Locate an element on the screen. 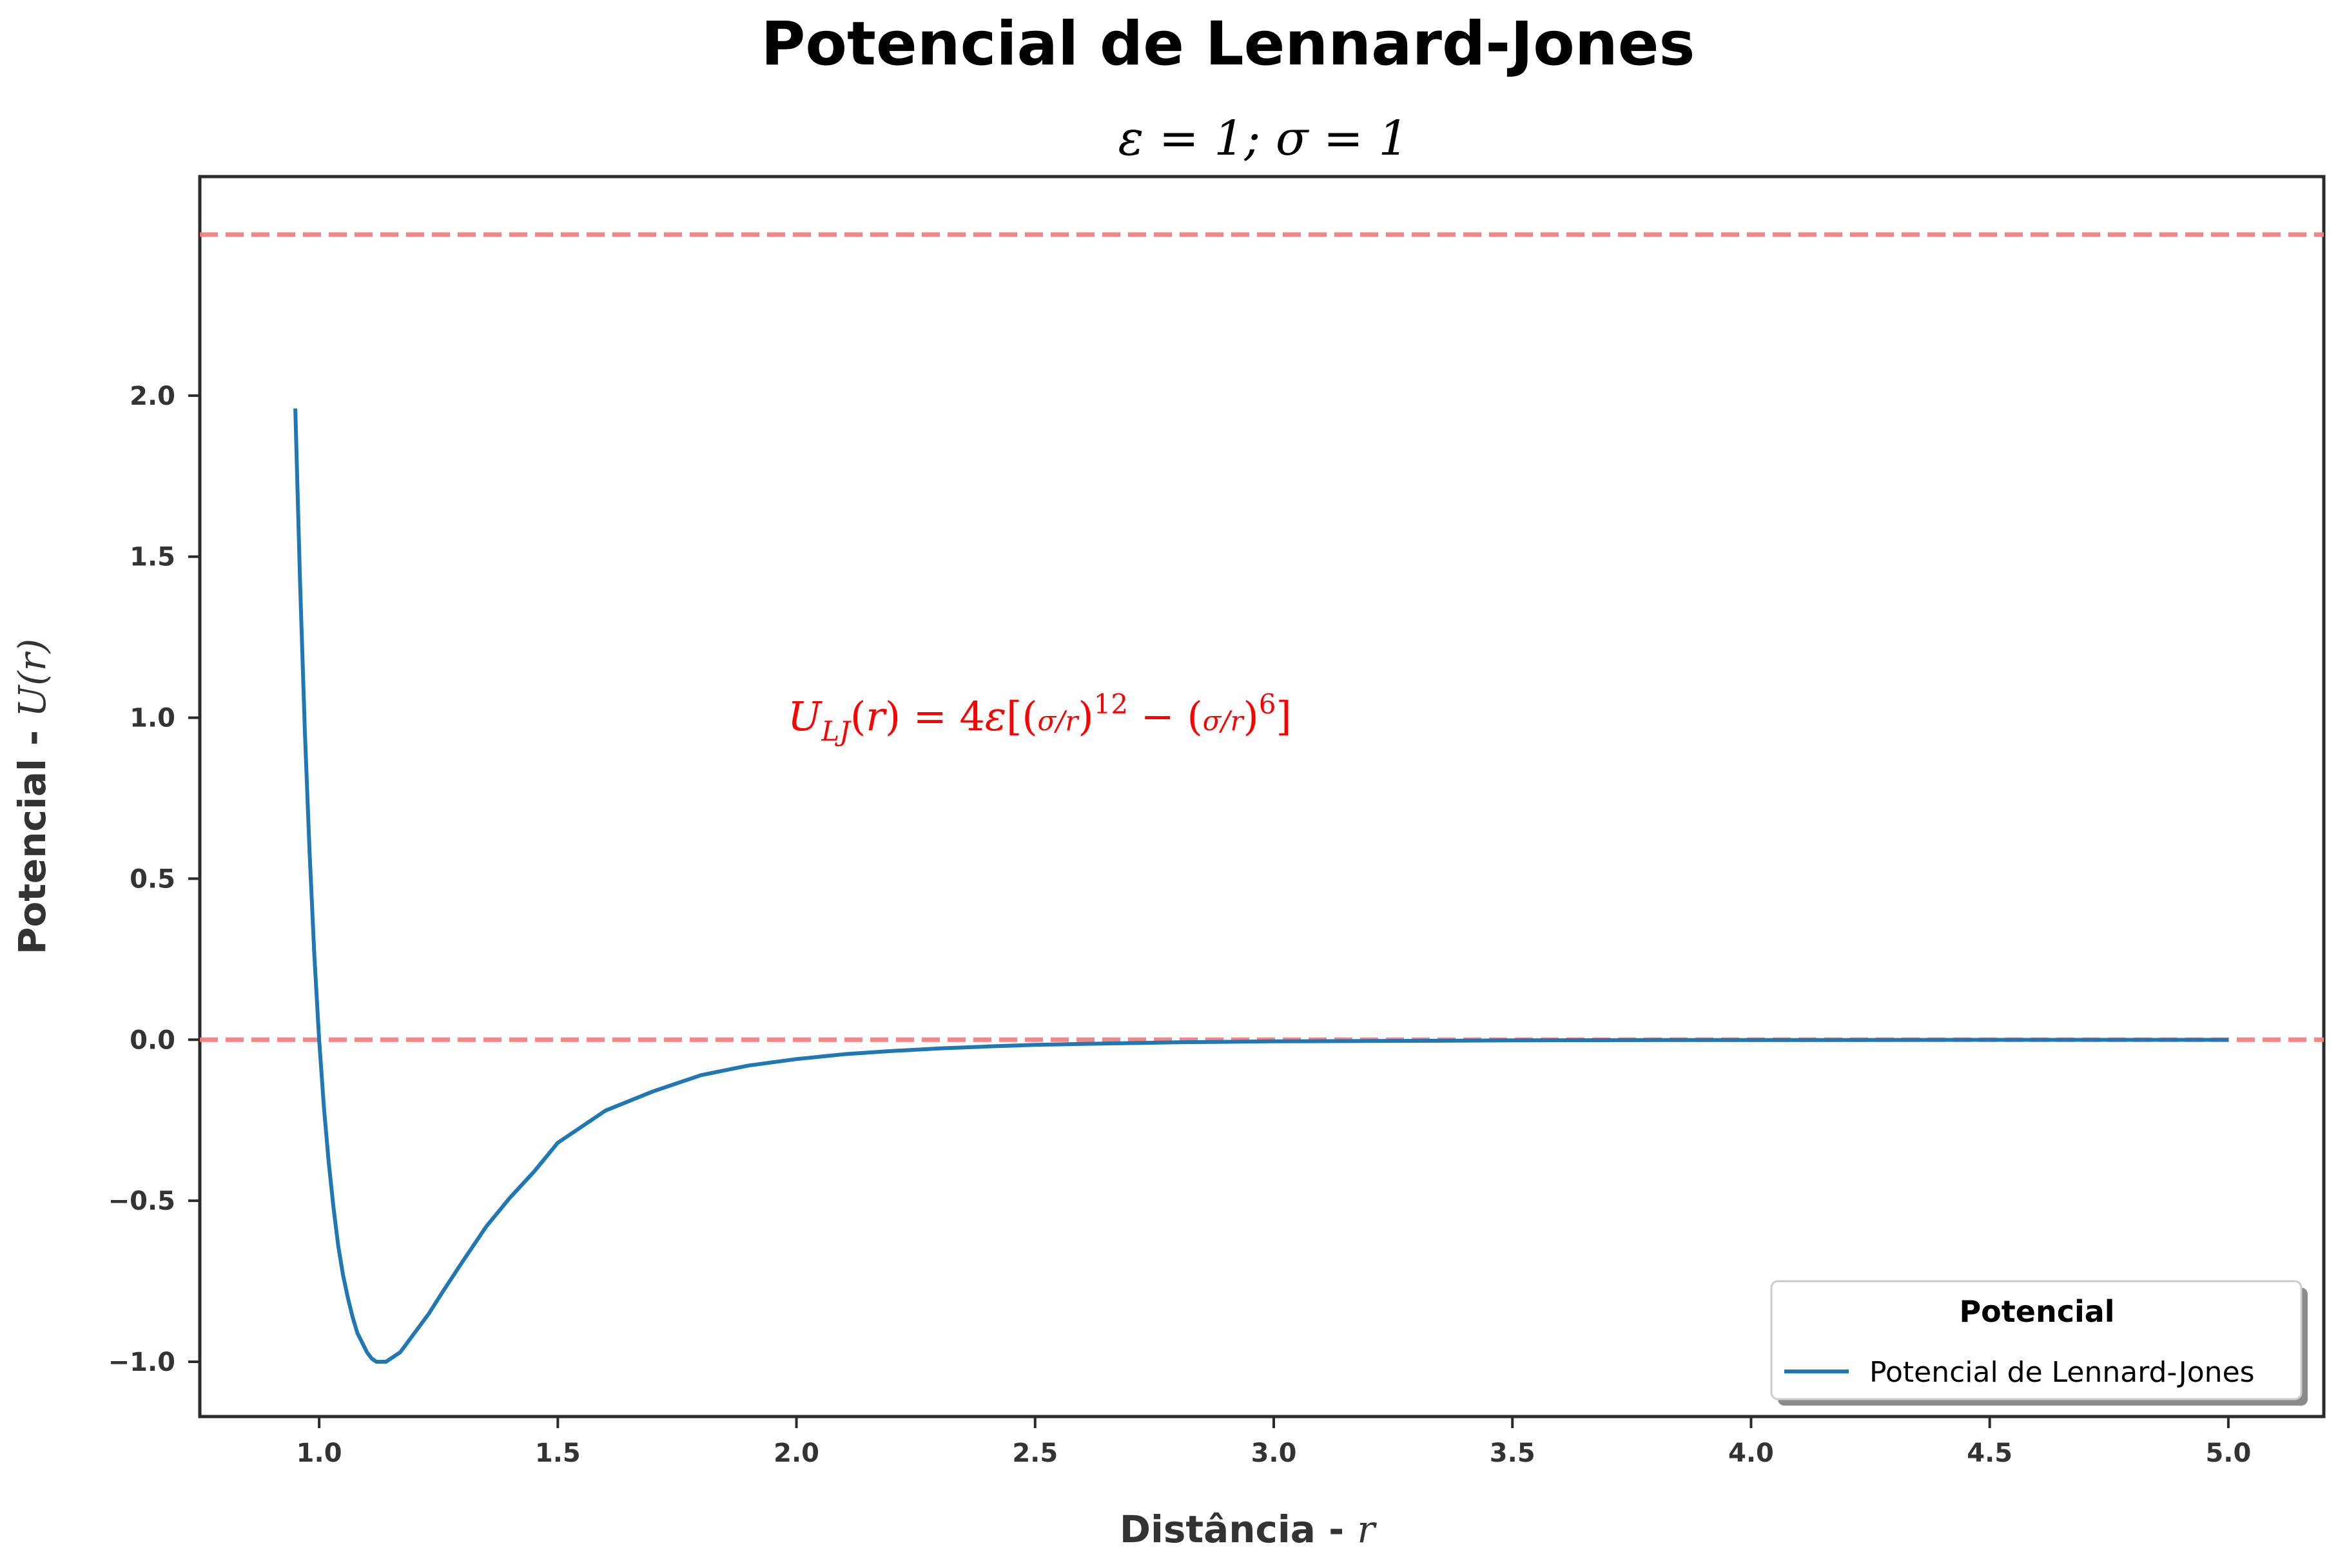  x-tick-label: 4.5 is located at coordinates (1990, 1453).